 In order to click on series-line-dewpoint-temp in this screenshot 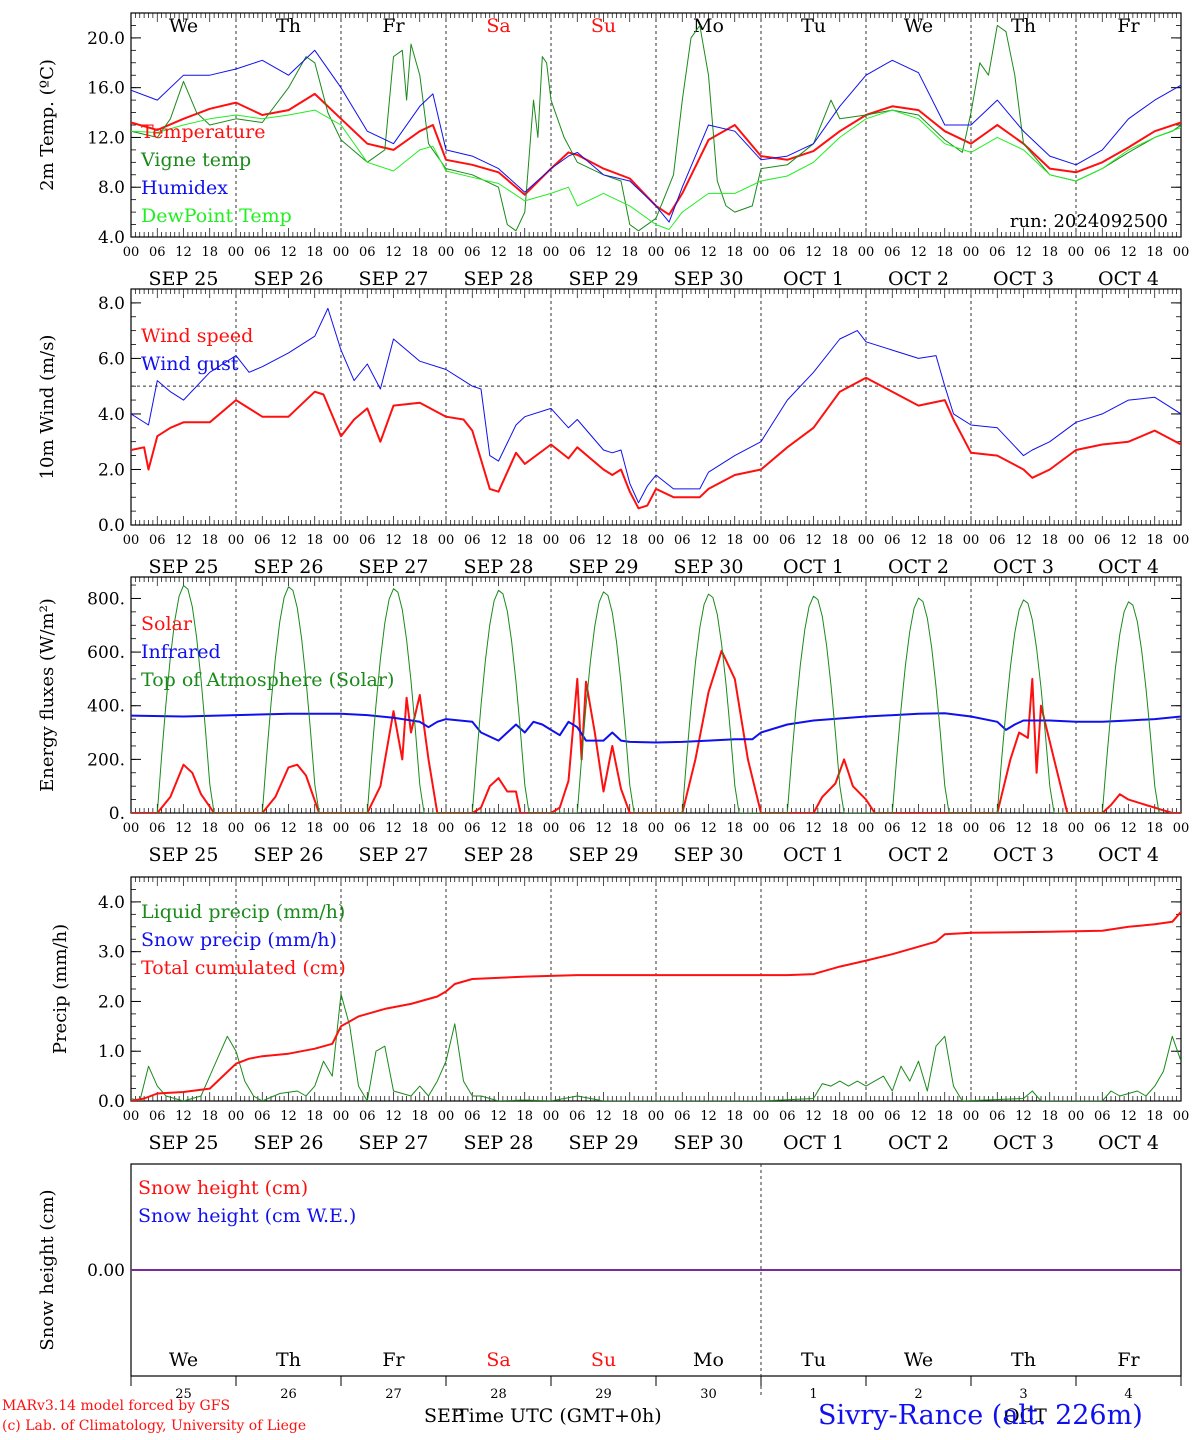, I will do `click(656, 169)`.